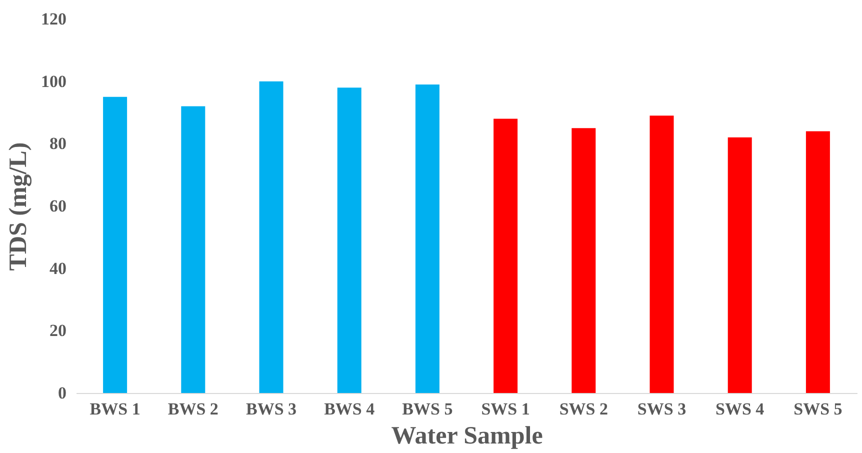 The width and height of the screenshot is (862, 453). Describe the element at coordinates (53, 81) in the screenshot. I see `y-tick-label: 100` at that location.